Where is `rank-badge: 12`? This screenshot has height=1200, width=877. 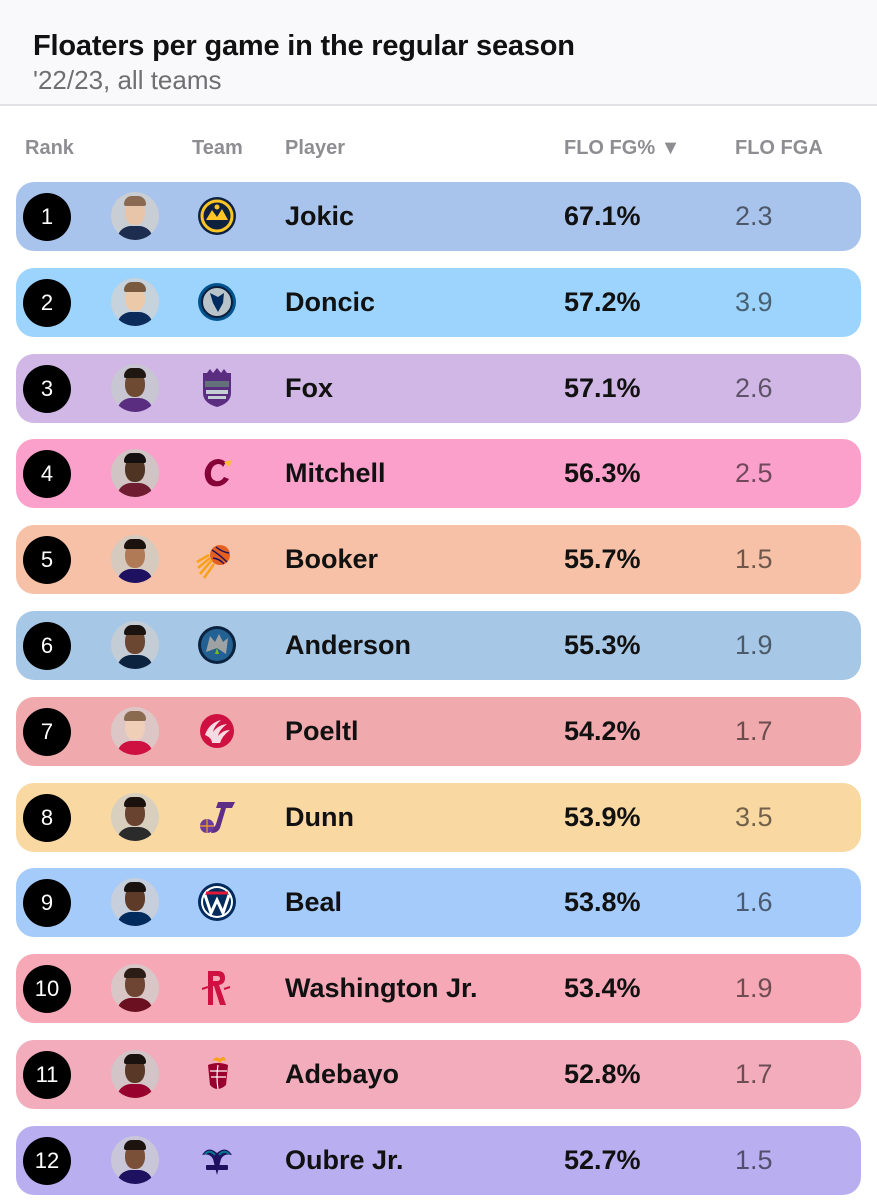 rank-badge: 12 is located at coordinates (47, 1160).